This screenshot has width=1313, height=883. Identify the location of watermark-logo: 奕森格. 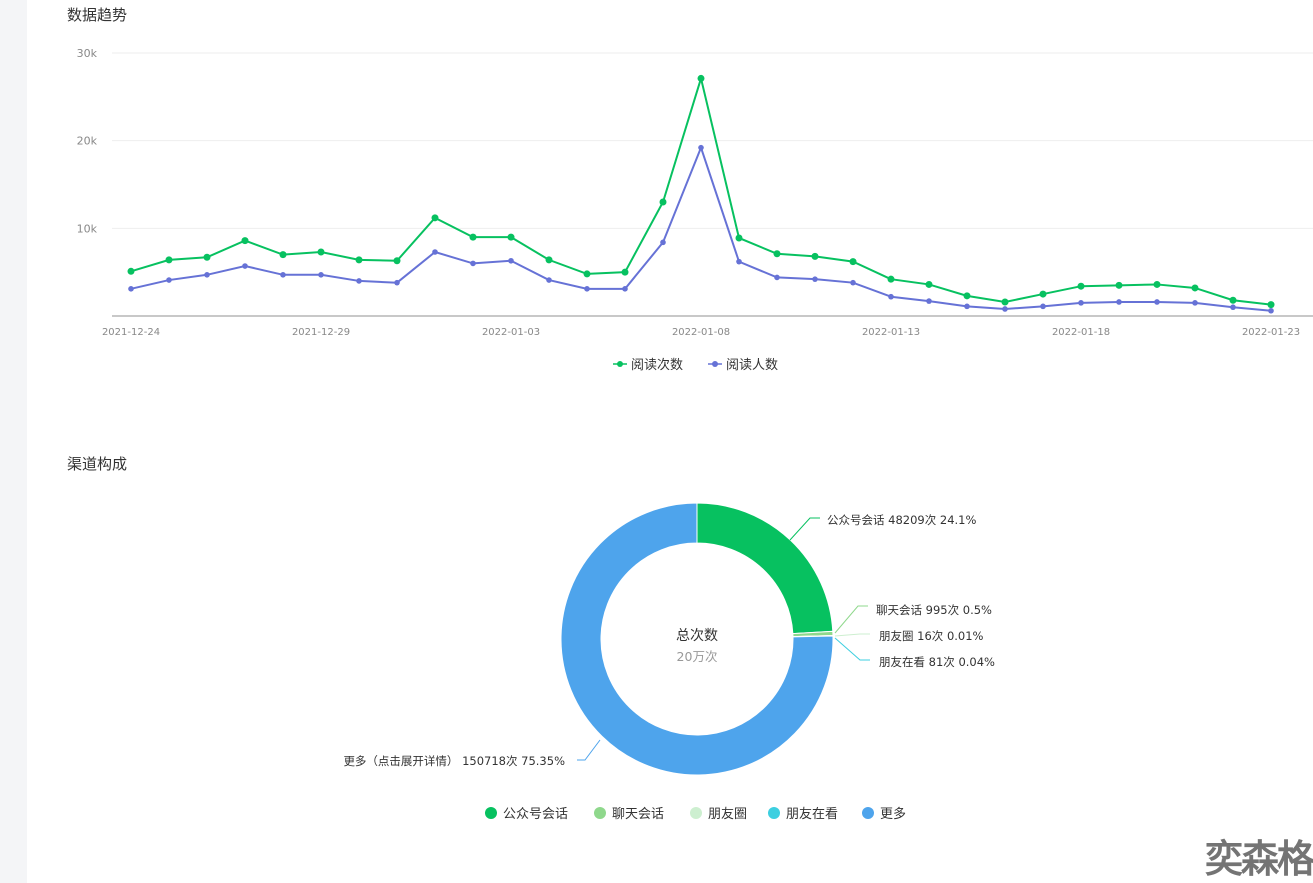
(1258, 859).